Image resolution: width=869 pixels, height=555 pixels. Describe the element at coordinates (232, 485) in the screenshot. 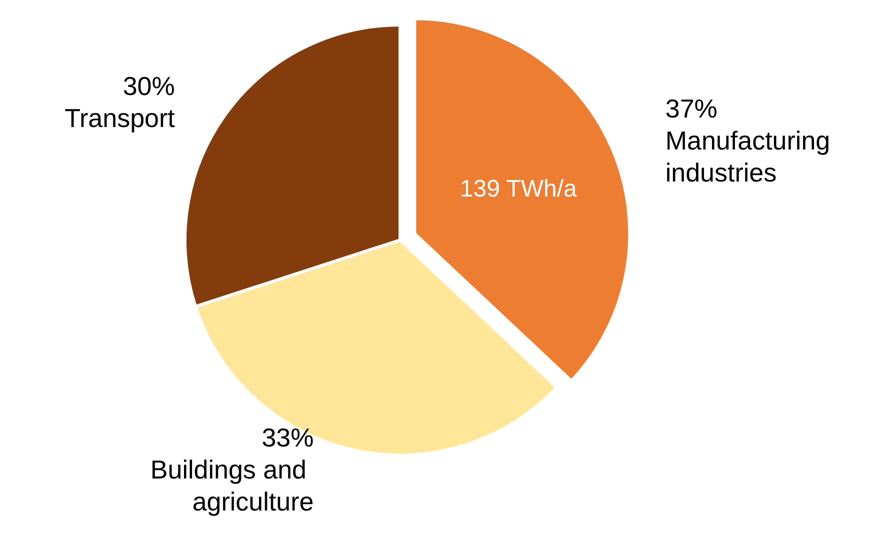

I see `slice-label: Buildings and agriculture` at that location.